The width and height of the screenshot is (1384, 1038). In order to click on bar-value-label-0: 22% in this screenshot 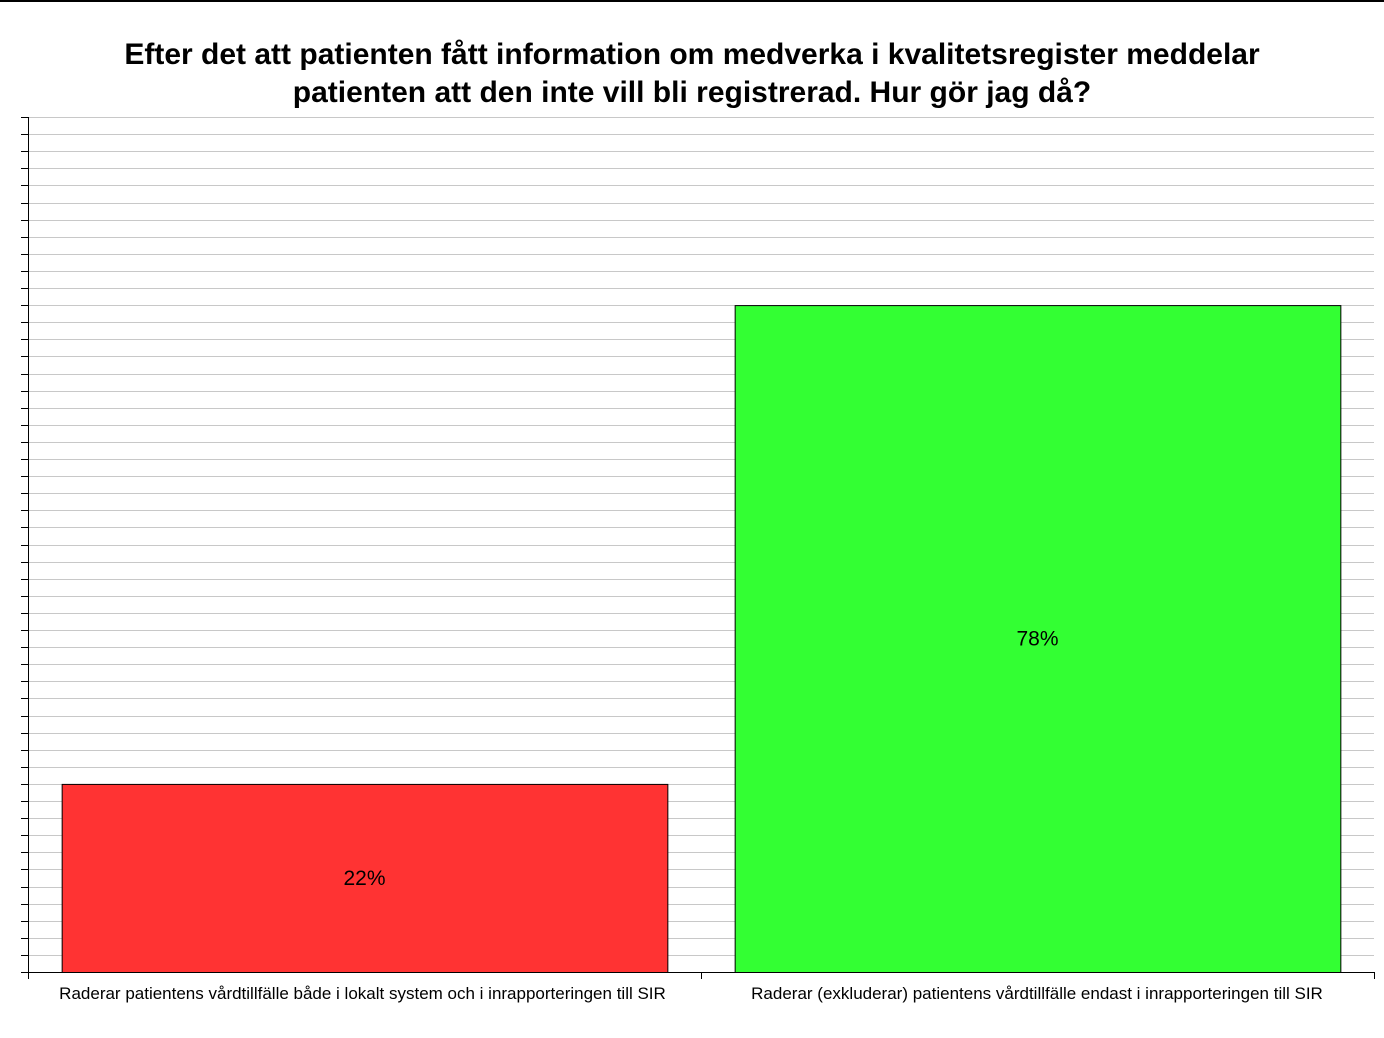, I will do `click(364, 878)`.